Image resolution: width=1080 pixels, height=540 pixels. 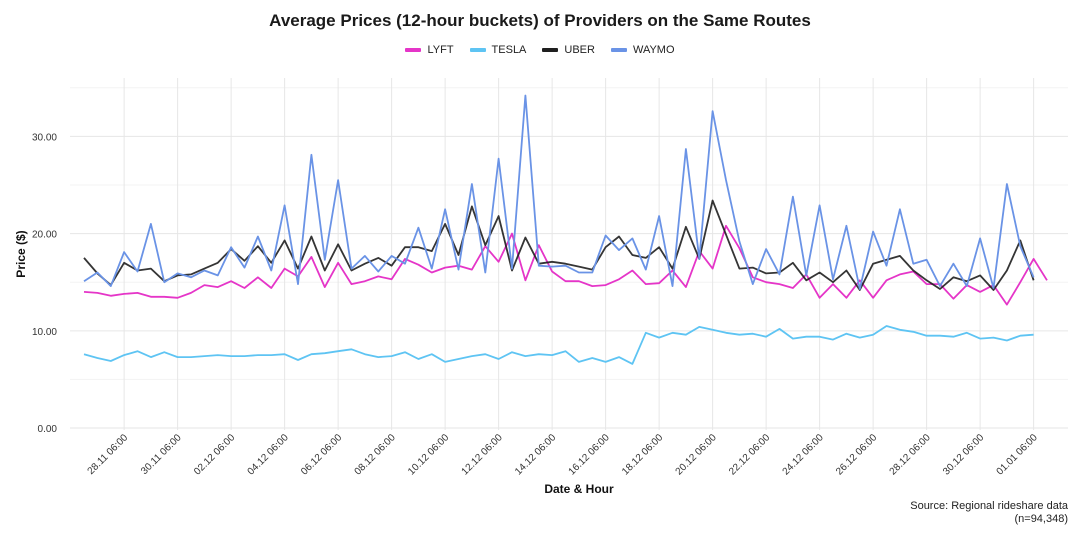 I want to click on legend-item-waymo: WAYMO, so click(x=642, y=50).